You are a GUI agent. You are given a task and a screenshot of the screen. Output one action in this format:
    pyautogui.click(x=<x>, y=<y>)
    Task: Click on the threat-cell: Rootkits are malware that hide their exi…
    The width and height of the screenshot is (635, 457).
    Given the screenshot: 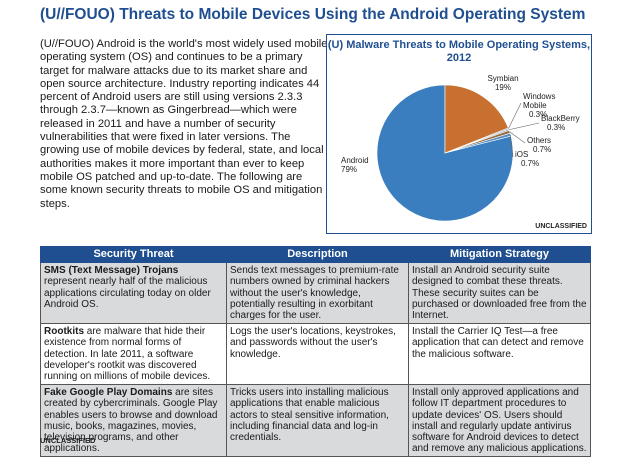 What is the action you would take?
    pyautogui.click(x=133, y=354)
    